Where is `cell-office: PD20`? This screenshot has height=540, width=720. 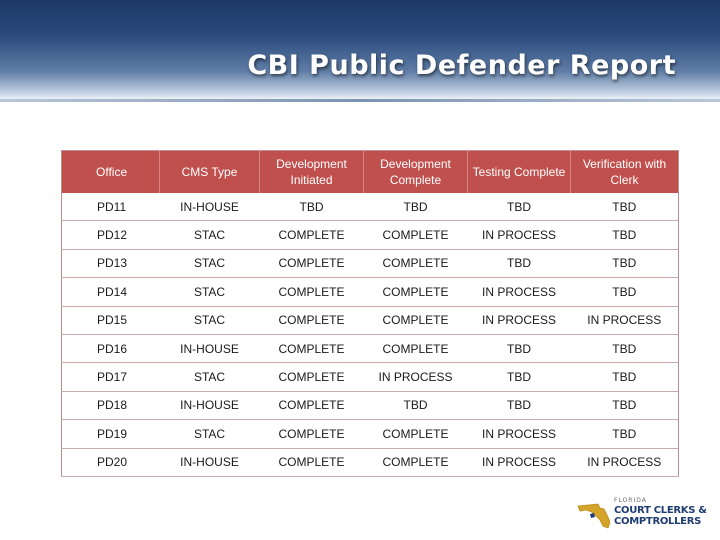
cell-office: PD20 is located at coordinates (110, 462).